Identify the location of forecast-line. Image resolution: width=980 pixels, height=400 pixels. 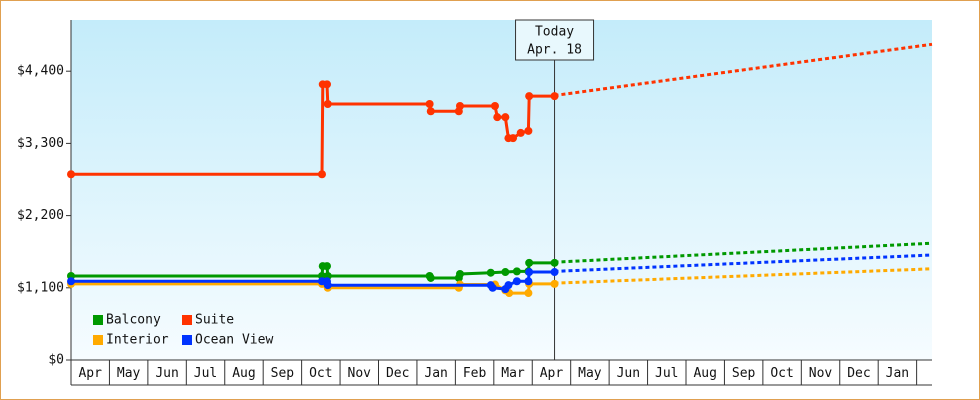
(743, 69).